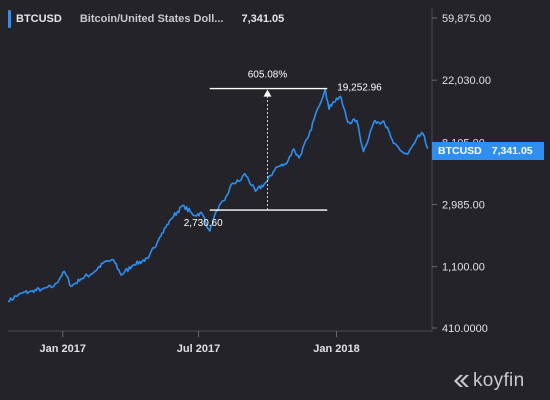 The width and height of the screenshot is (550, 400). Describe the element at coordinates (488, 151) in the screenshot. I see `last-price-tag: BTCUSD 7,341.05` at that location.